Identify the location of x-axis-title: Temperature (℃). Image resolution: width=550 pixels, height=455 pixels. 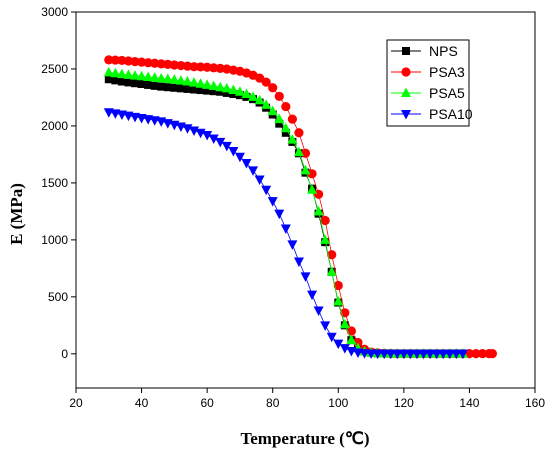
(304, 438).